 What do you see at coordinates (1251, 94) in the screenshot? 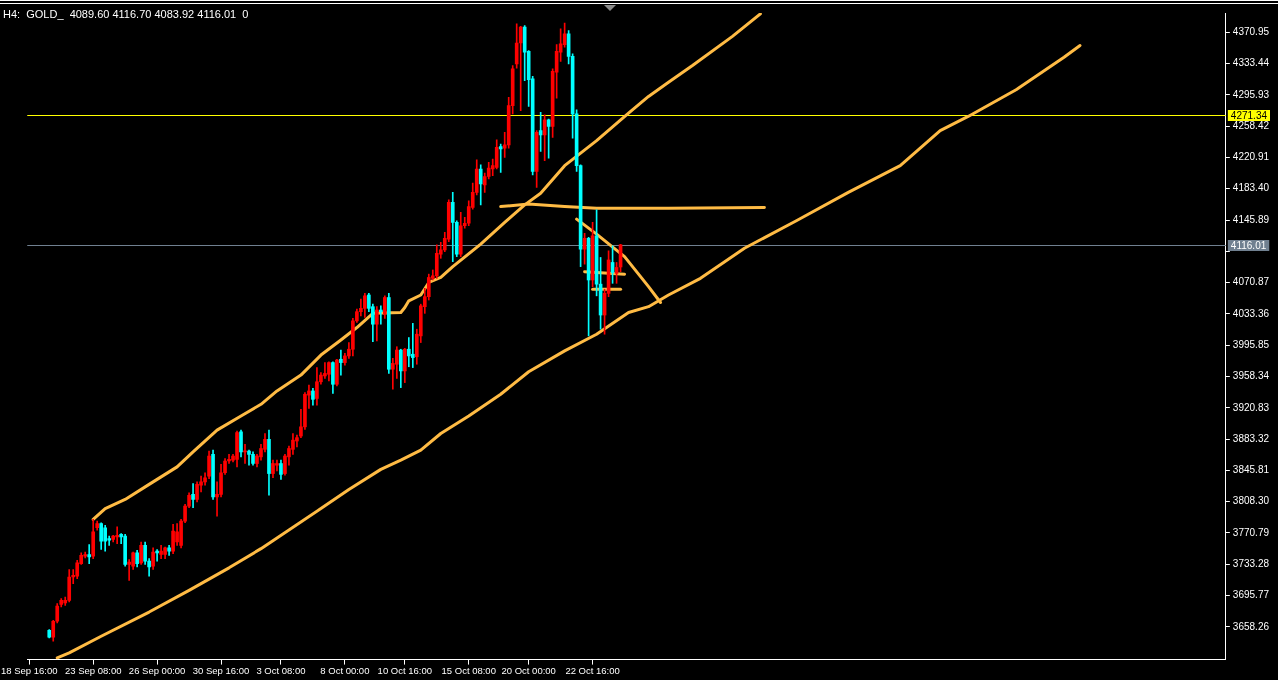
I see `y-tick-label: 4295.93` at bounding box center [1251, 94].